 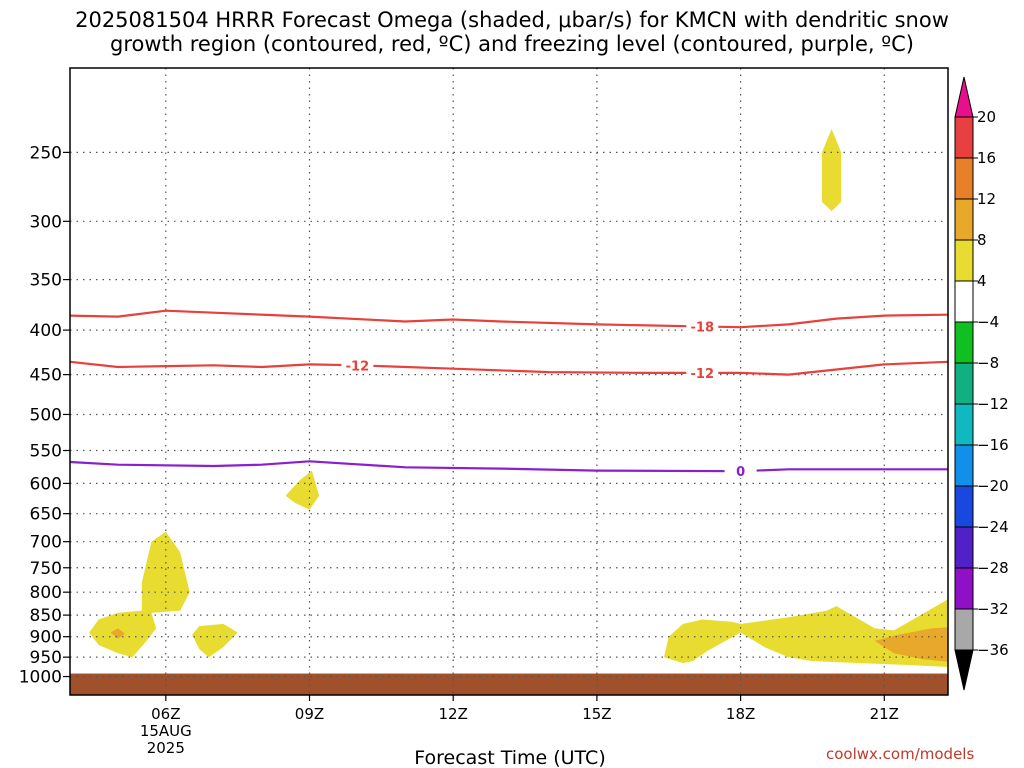 I want to click on y-tick-label-950: 950, so click(x=46, y=658).